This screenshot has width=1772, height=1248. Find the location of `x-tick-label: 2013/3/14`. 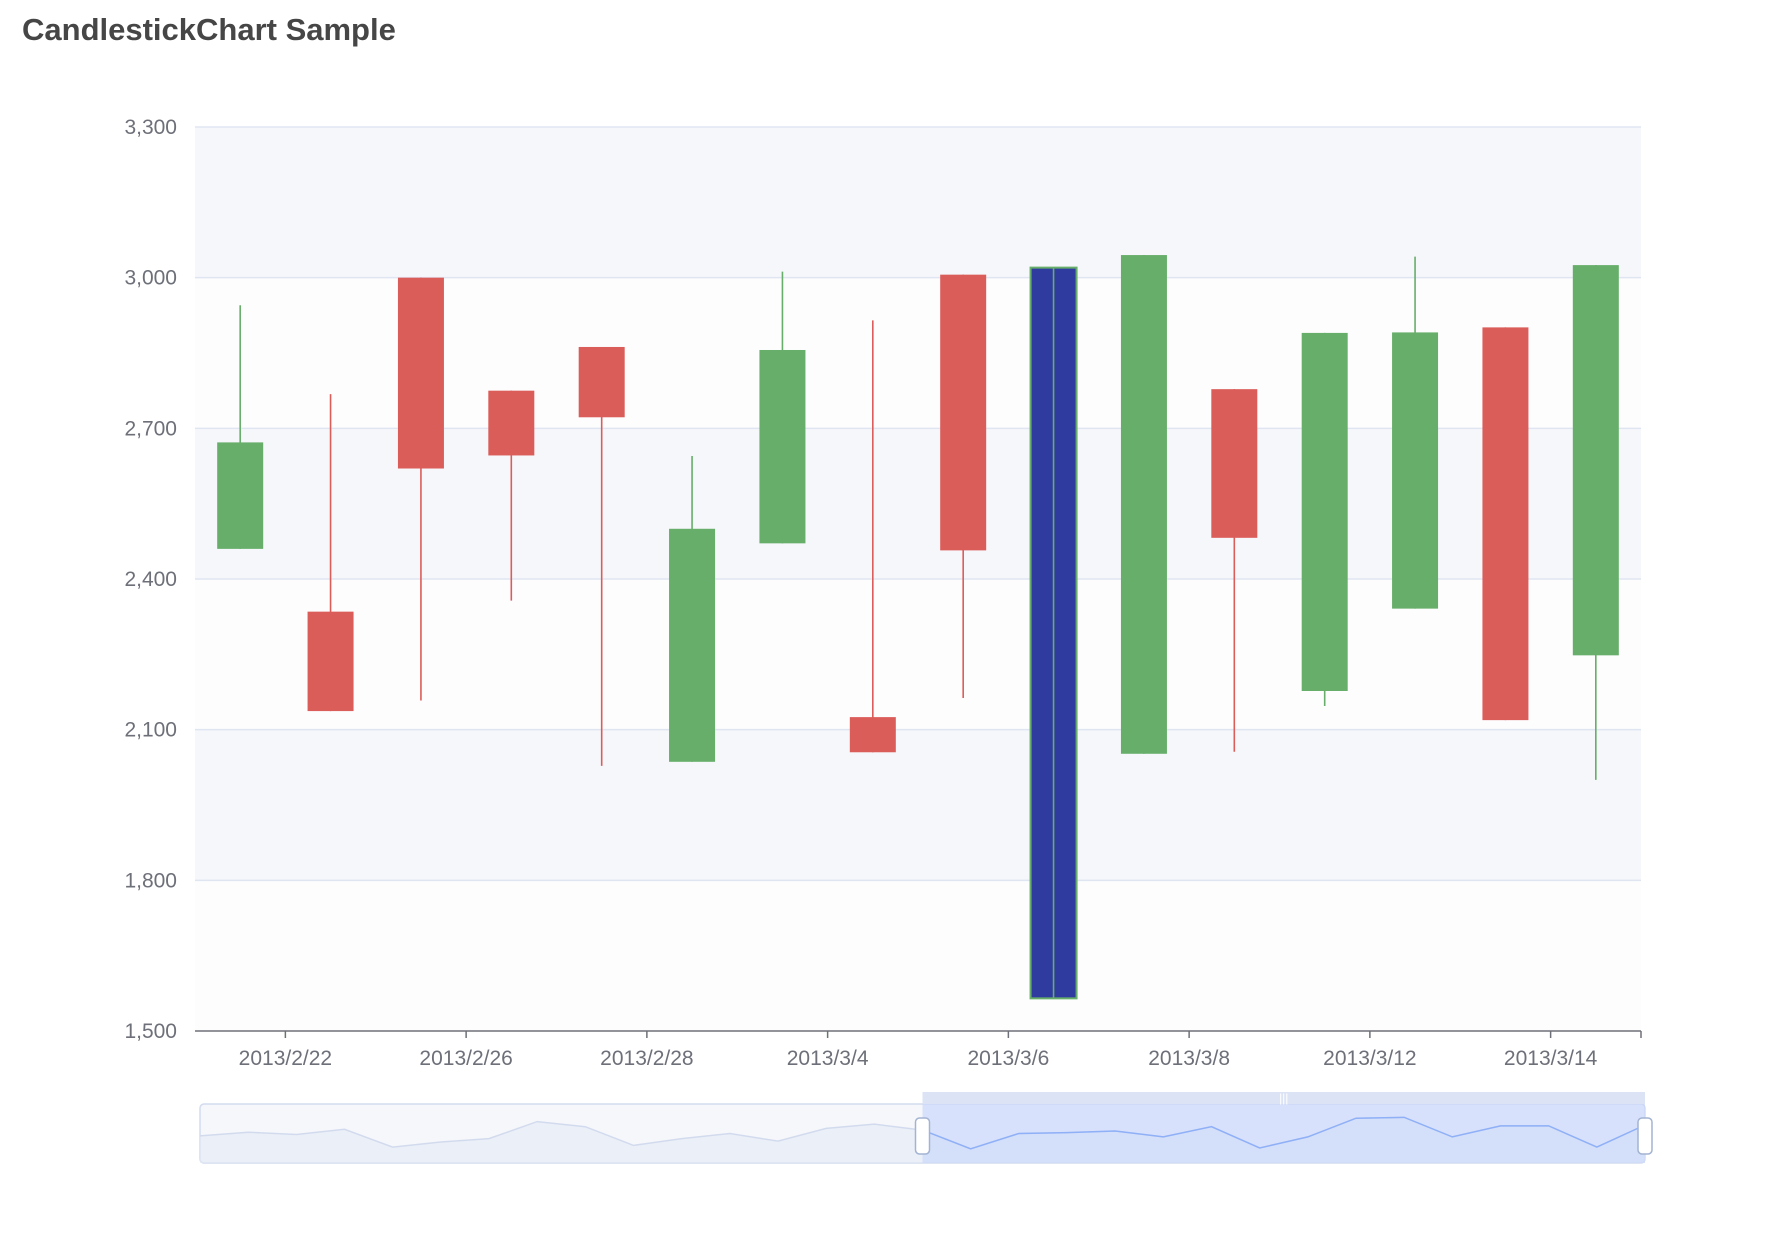

x-tick-label: 2013/3/14 is located at coordinates (1551, 1058).